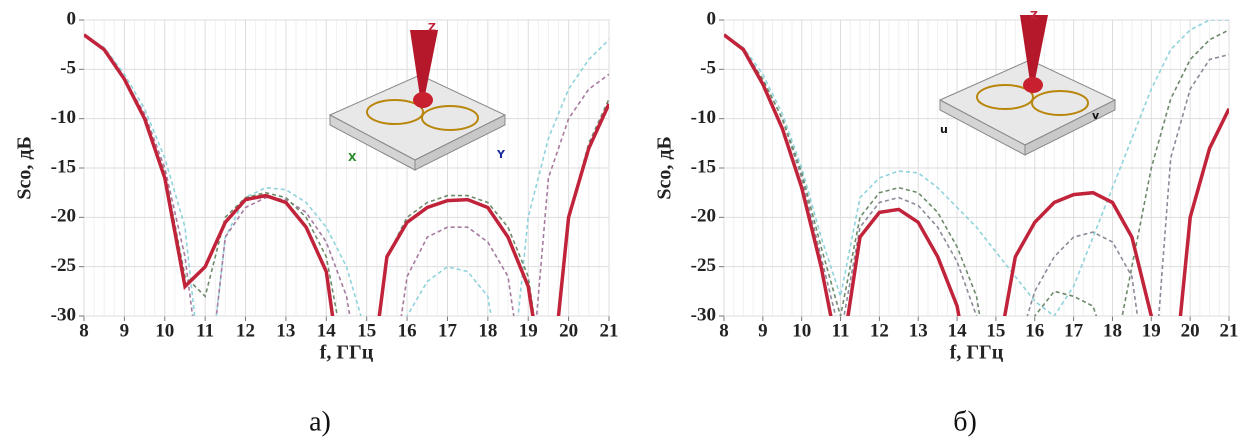 The image size is (1247, 448). What do you see at coordinates (320, 421) in the screenshot?
I see `caption: а)` at bounding box center [320, 421].